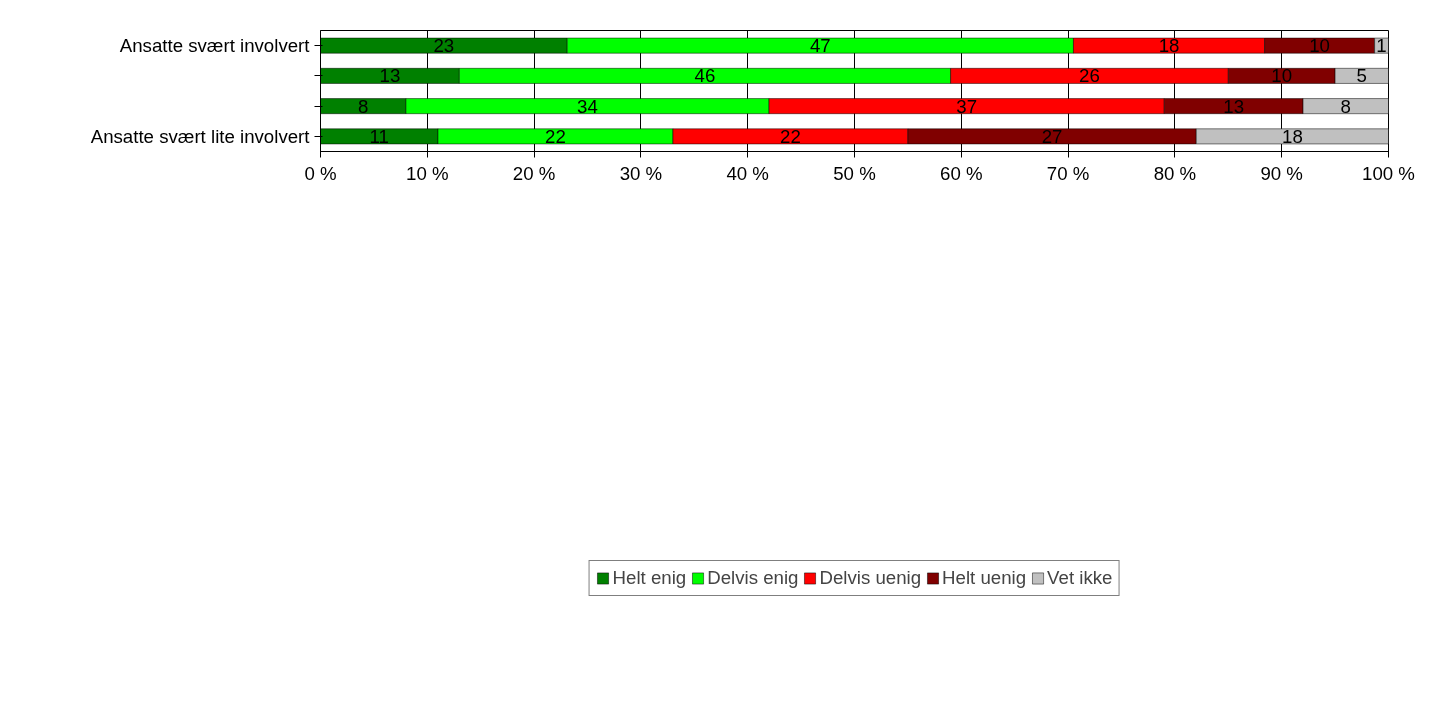 This screenshot has width=1441, height=725. Describe the element at coordinates (753, 577) in the screenshot. I see `legend-label: Delvis enig` at that location.